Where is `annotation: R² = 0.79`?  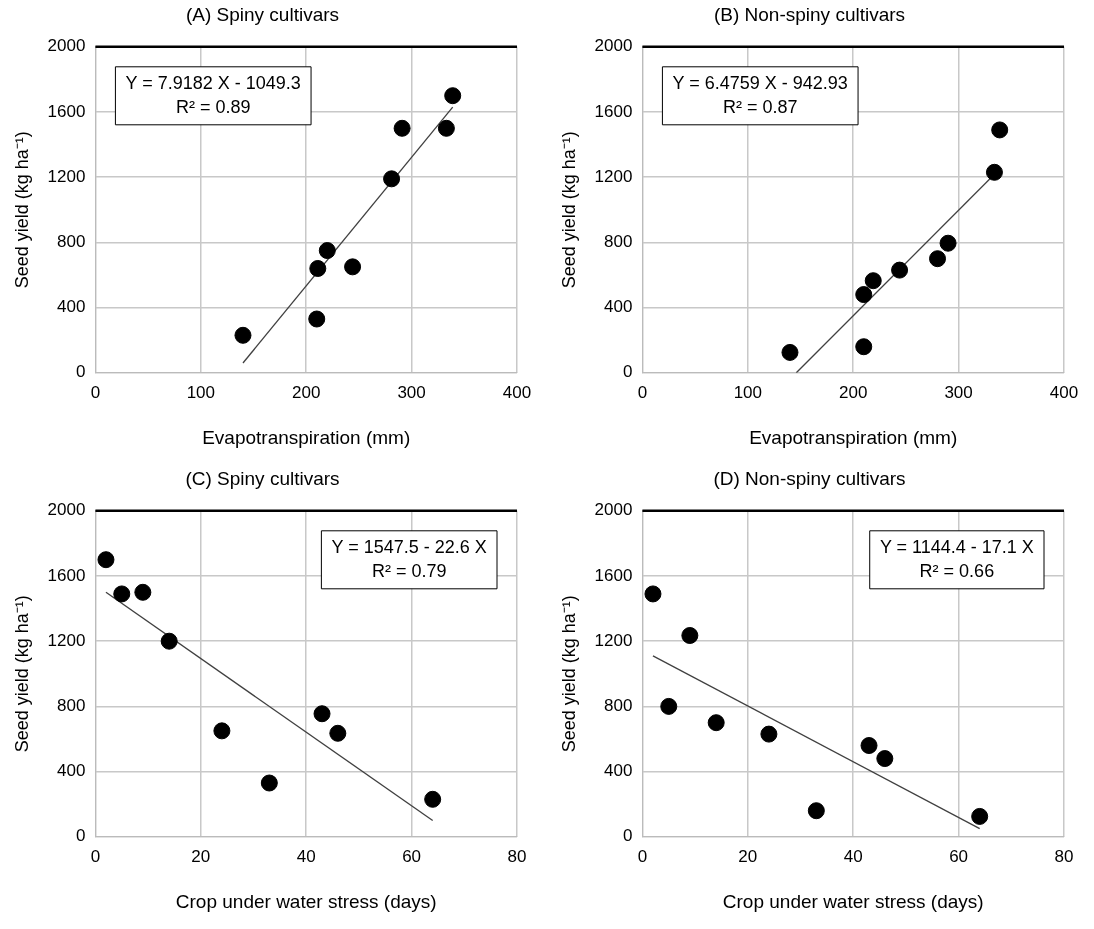 annotation: R² = 0.79 is located at coordinates (409, 570).